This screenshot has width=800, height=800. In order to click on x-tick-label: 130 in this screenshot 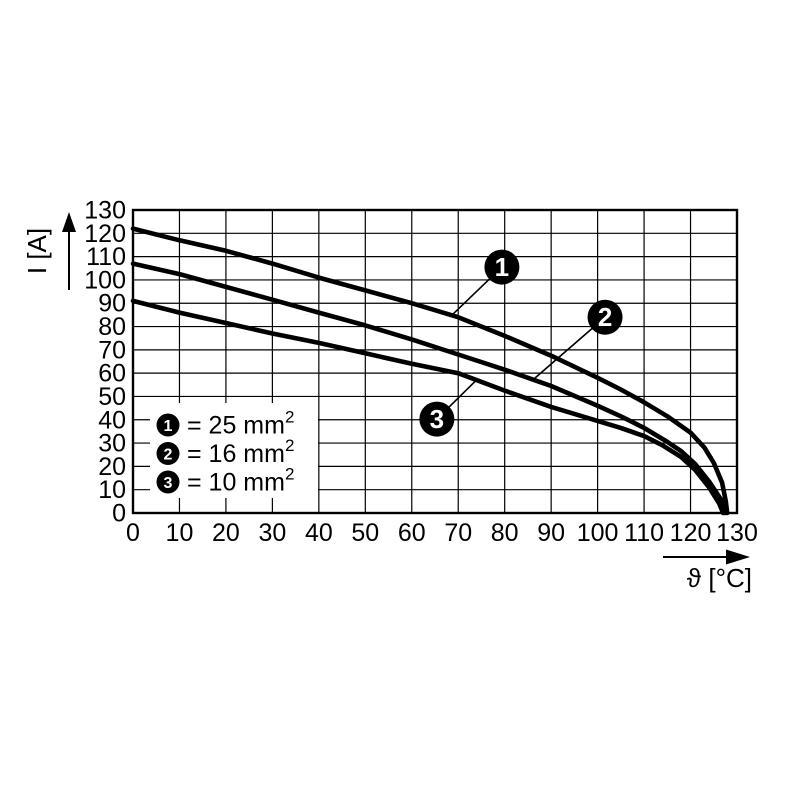, I will do `click(737, 533)`.